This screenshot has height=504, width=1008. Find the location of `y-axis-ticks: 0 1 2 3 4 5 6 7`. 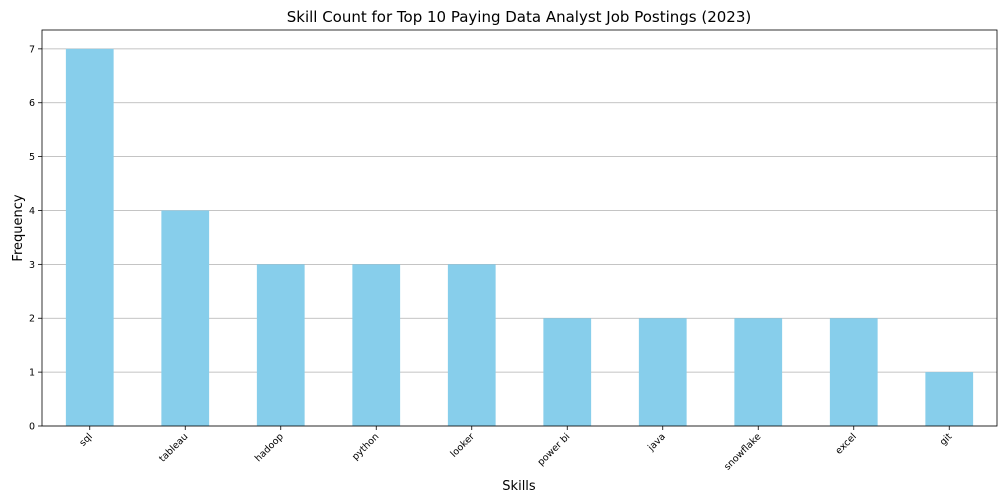

y-axis-ticks: 0 1 2 3 4 5 6 7 is located at coordinates (35, 238).